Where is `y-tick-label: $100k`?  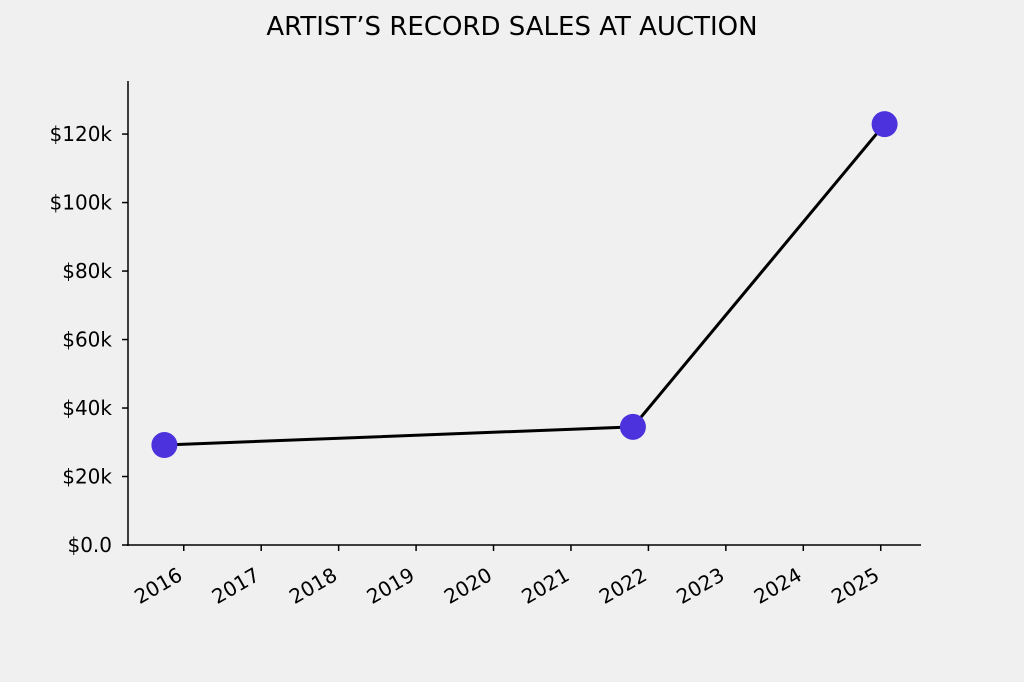 y-tick-label: $100k is located at coordinates (81, 203).